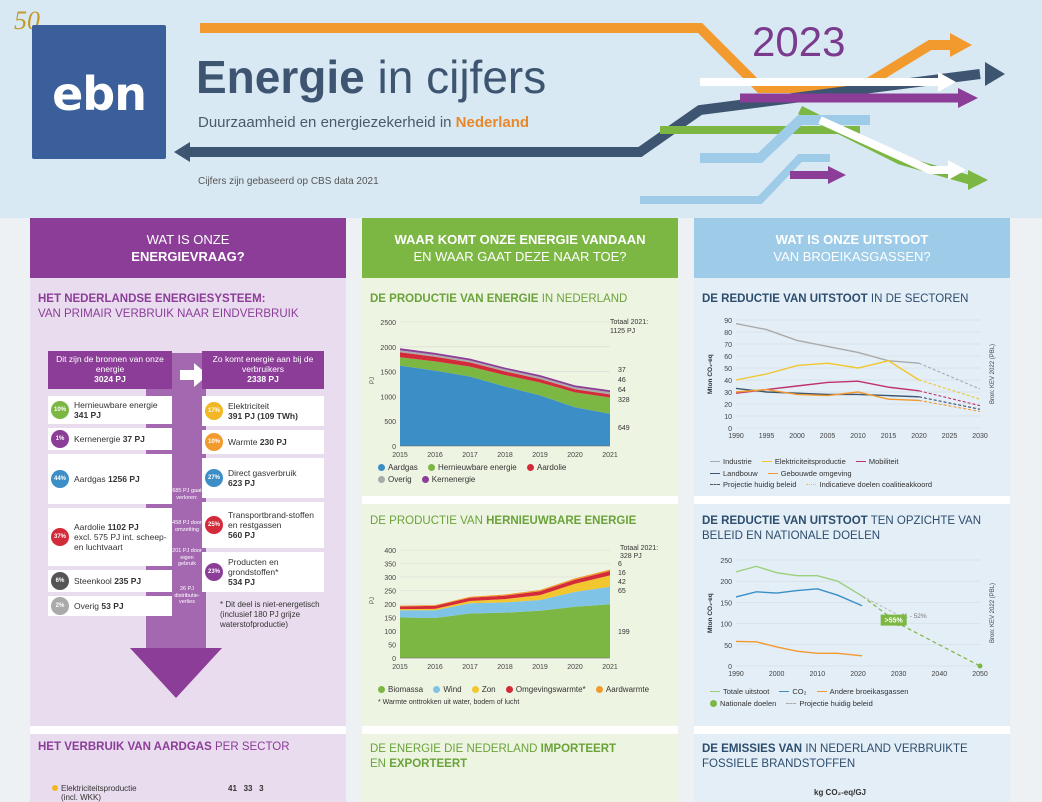  I want to click on x-tick-label: 2018, so click(505, 455).